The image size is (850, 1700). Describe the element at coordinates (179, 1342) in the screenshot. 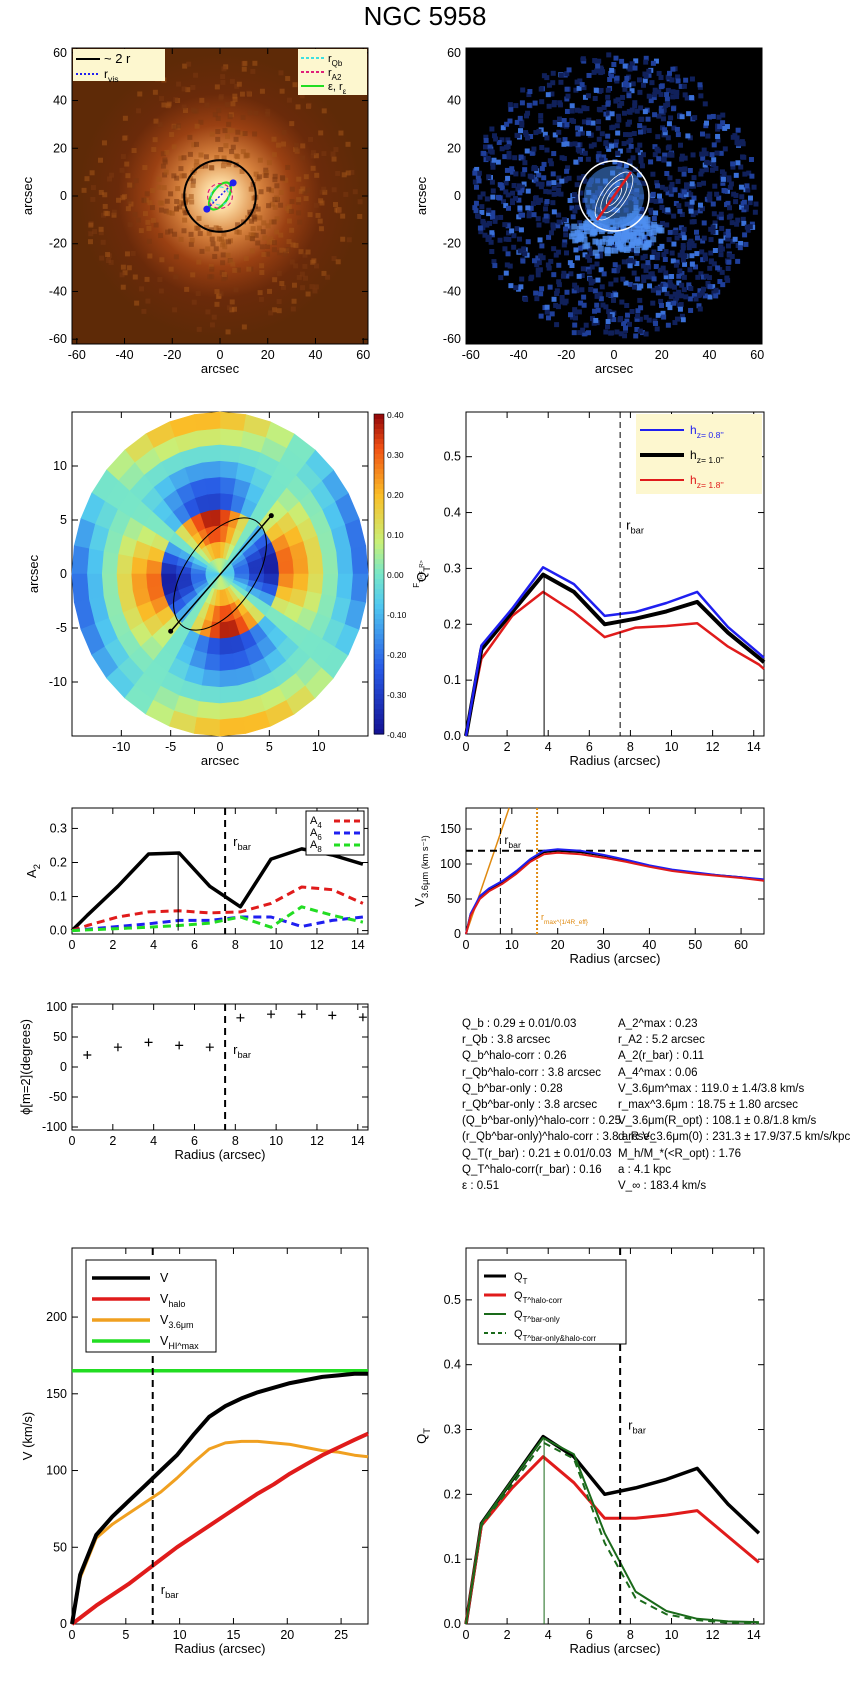

I see `legend-entry: VHI^max` at that location.